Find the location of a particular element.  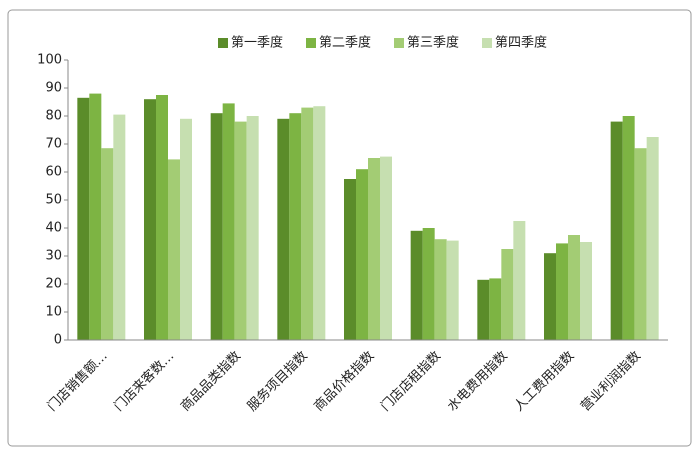

y-tick-label: 20 is located at coordinates (53, 284).